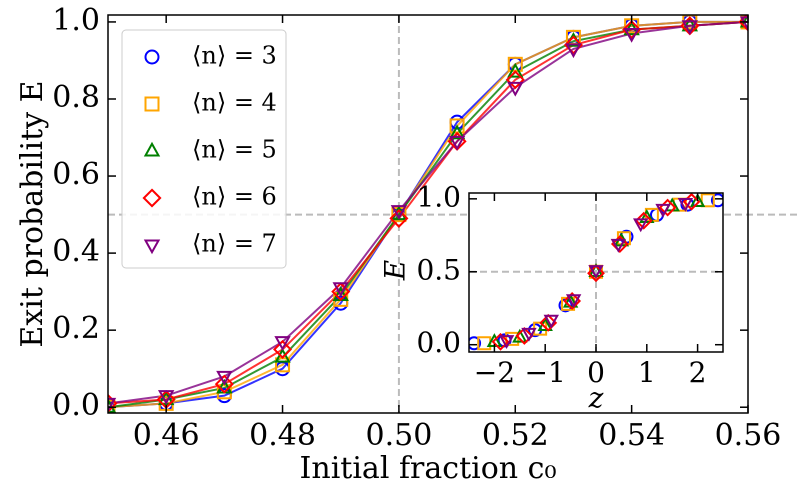  I want to click on x-tick-label: 0.52, so click(515, 435).